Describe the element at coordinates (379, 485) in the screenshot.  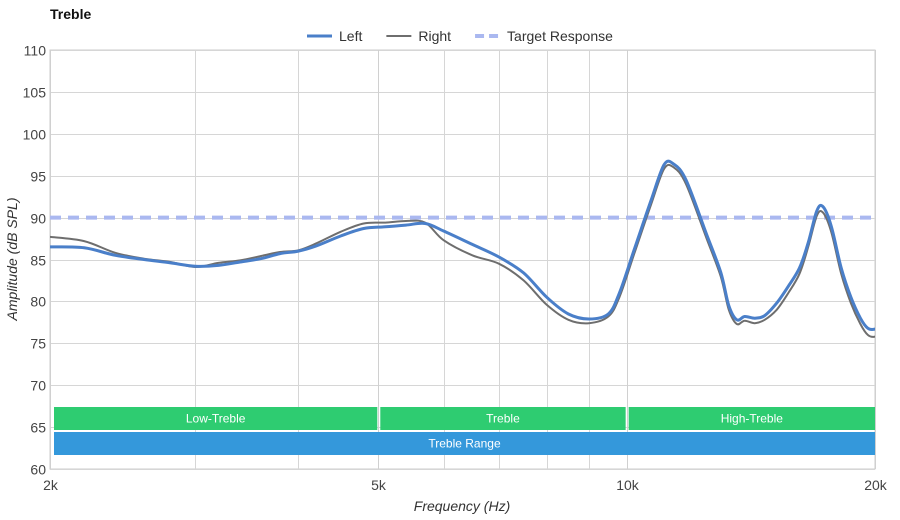
I see `x-tick-label: 5k` at that location.